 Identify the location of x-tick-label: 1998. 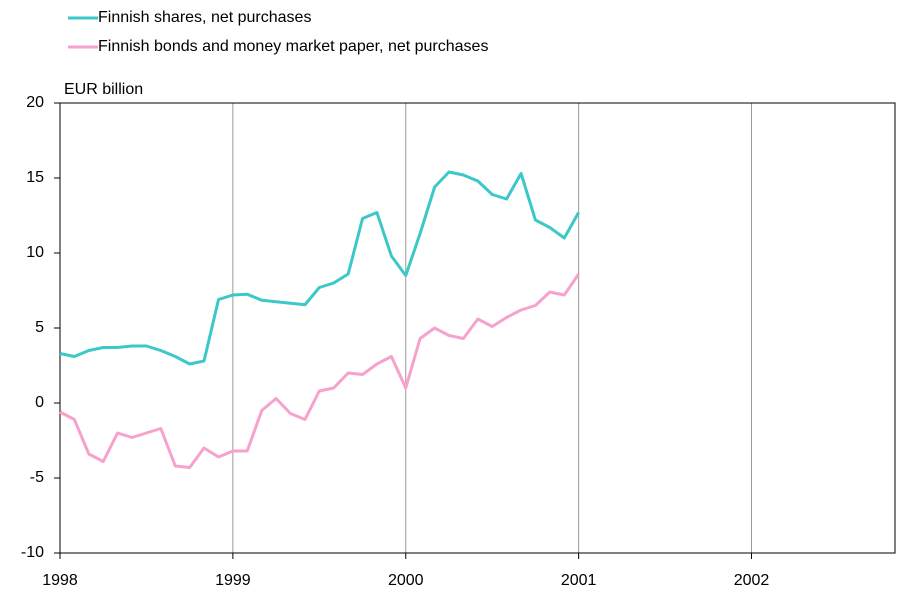
(60, 580).